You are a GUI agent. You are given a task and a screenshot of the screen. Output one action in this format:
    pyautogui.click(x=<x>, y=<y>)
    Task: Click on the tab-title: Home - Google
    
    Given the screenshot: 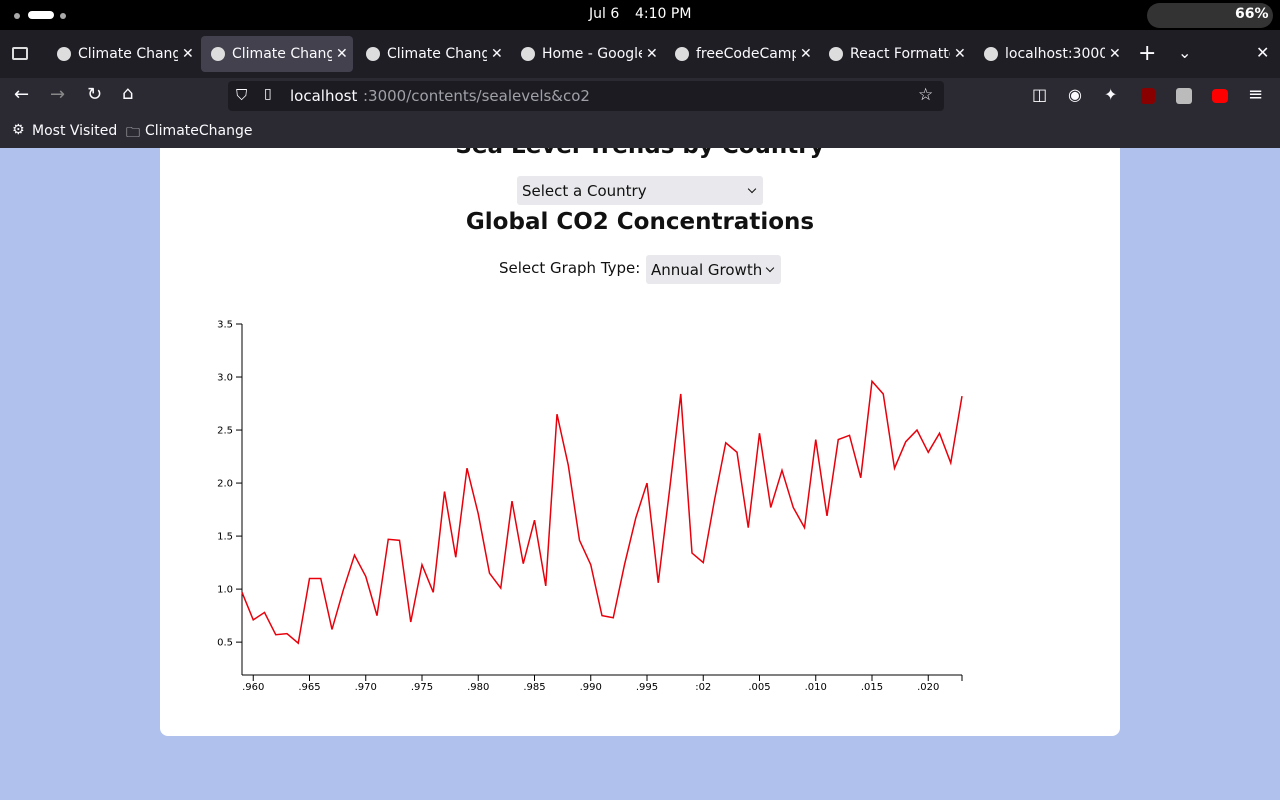 What is the action you would take?
    pyautogui.click(x=592, y=54)
    